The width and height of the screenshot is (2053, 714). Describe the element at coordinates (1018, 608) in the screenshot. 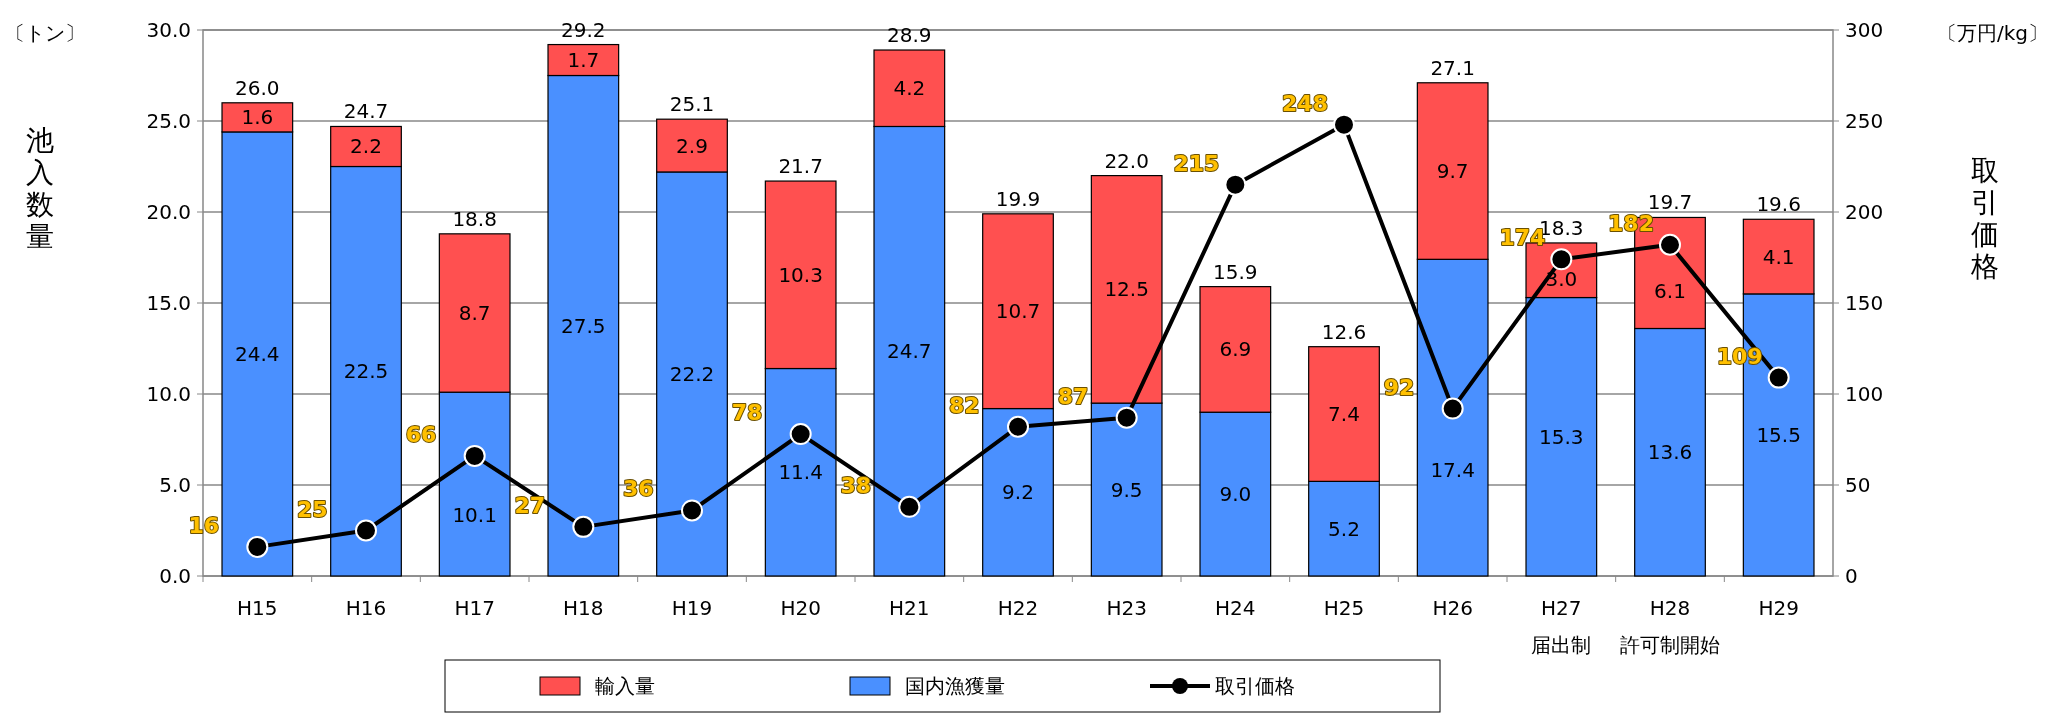

I see `x-tick-label: H22` at that location.